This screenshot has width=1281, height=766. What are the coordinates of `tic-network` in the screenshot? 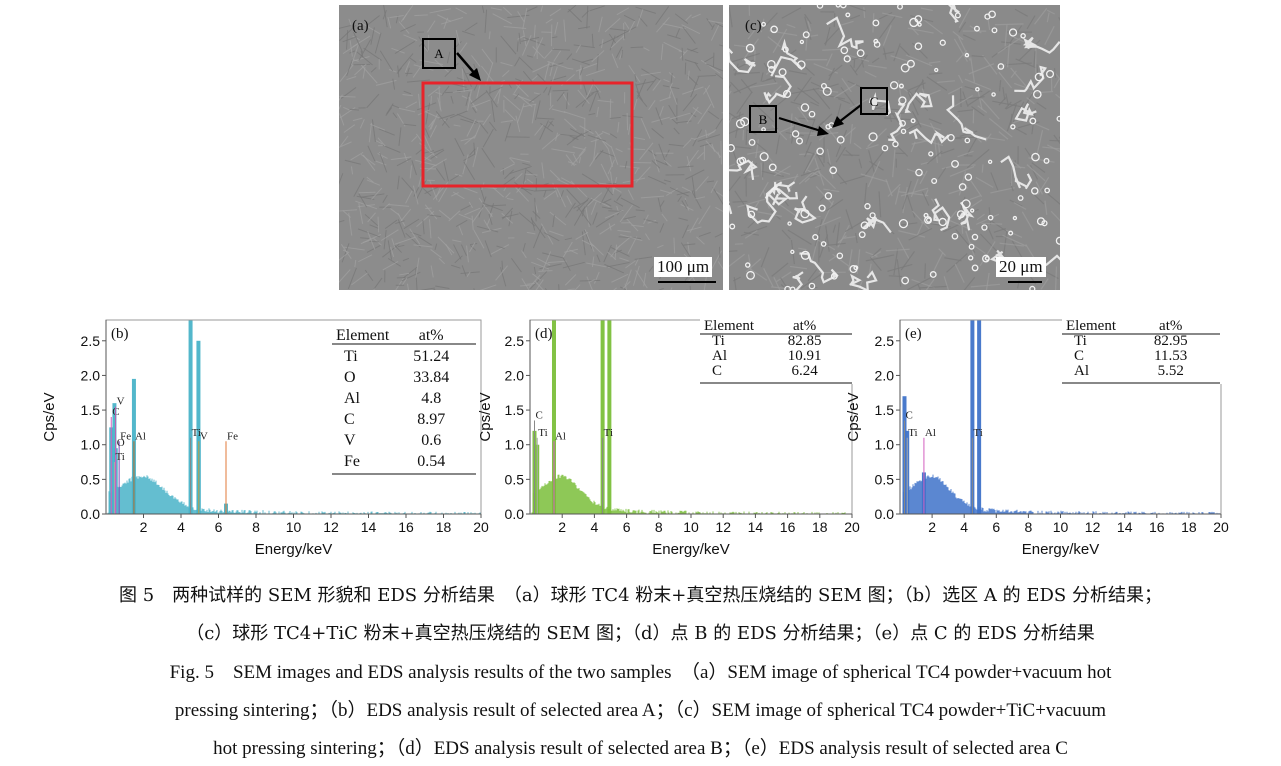 It's located at (894, 147).